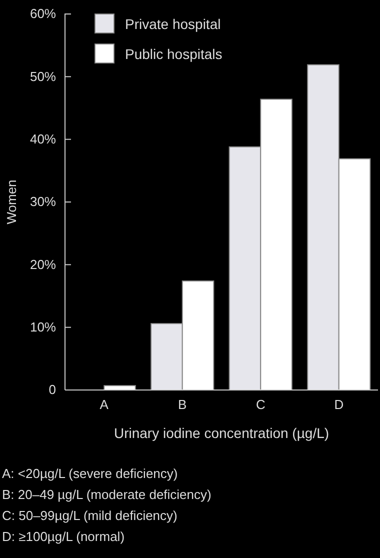 Image resolution: width=380 pixels, height=558 pixels. Describe the element at coordinates (63, 536) in the screenshot. I see `text: D: ≥100µg/L (normal)` at that location.